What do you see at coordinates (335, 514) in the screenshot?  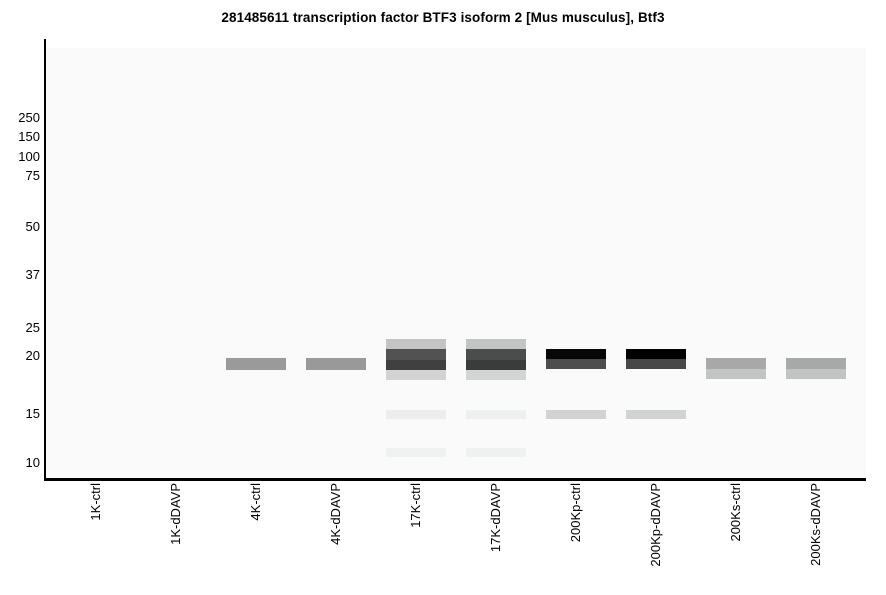 I see `lane-label: 4K-dDAVP` at bounding box center [335, 514].